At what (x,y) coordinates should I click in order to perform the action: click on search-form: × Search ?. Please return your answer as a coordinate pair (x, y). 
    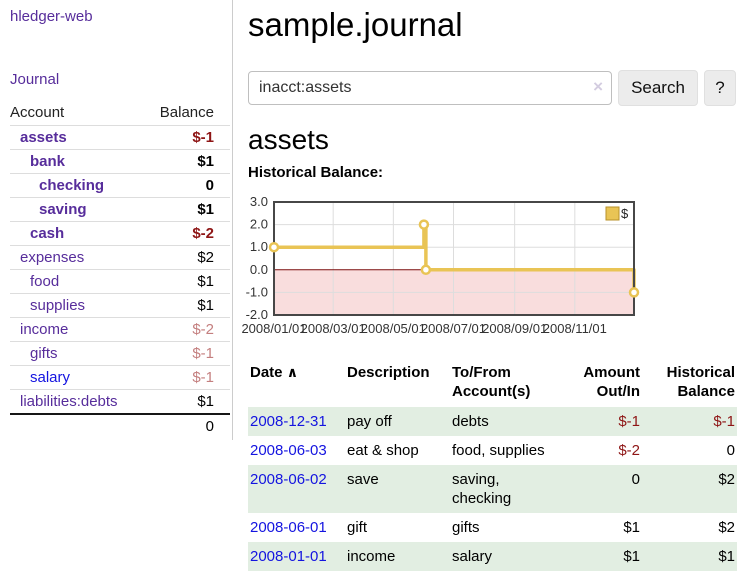
    Looking at the image, I should click on (494, 88).